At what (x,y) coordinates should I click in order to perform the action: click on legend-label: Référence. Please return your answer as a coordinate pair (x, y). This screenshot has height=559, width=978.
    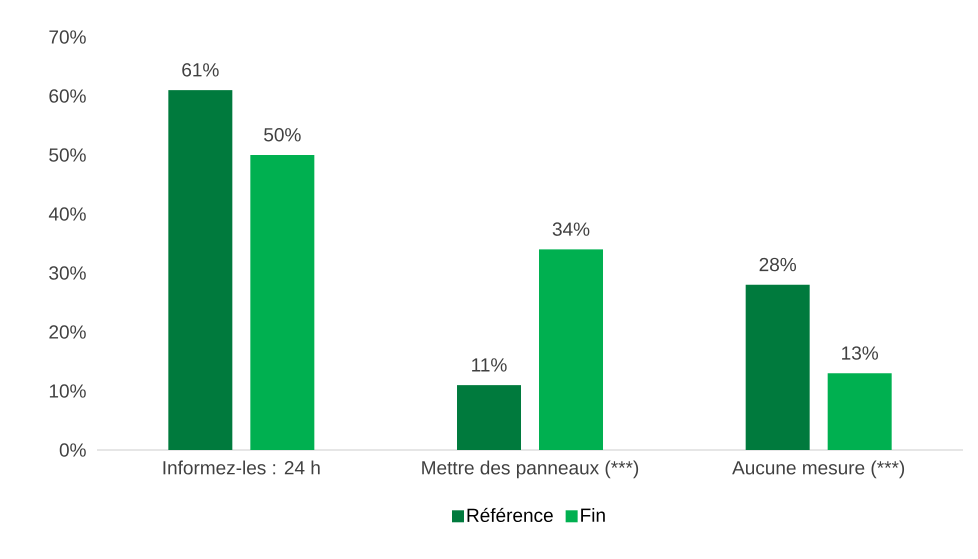
    Looking at the image, I should click on (510, 515).